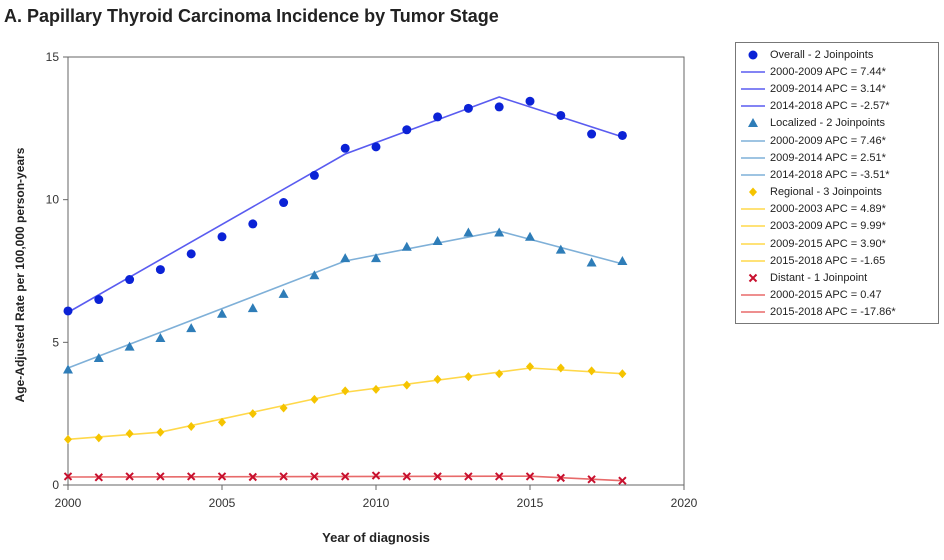 The height and width of the screenshot is (560, 944). I want to click on legend-label: 2009-2015 APC = 3.90*, so click(828, 243).